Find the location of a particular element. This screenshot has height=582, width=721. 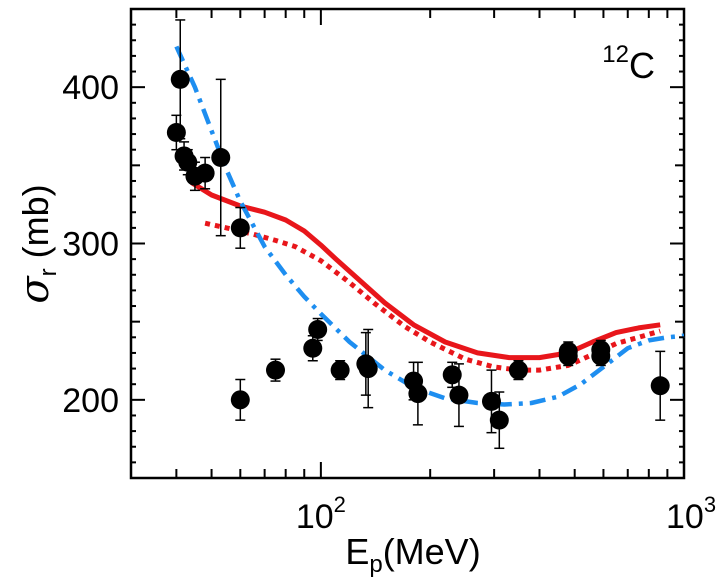

x-tick-label: 10³ is located at coordinates (691, 514).